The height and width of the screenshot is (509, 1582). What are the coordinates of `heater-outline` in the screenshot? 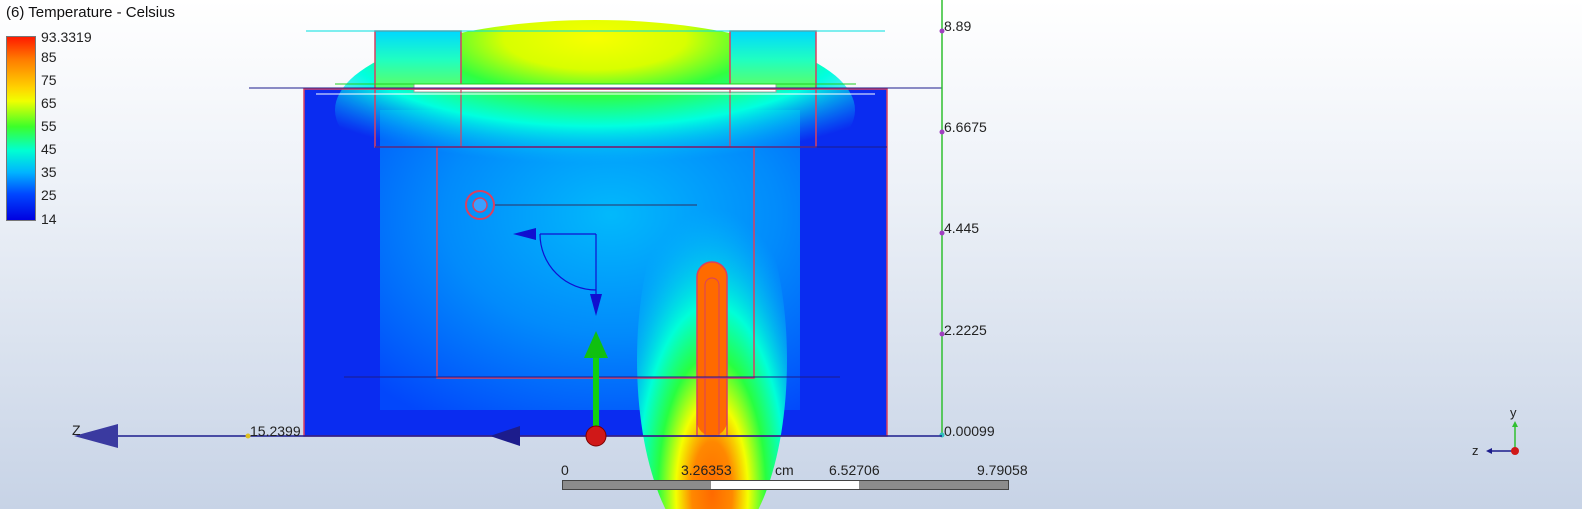 It's located at (712, 348).